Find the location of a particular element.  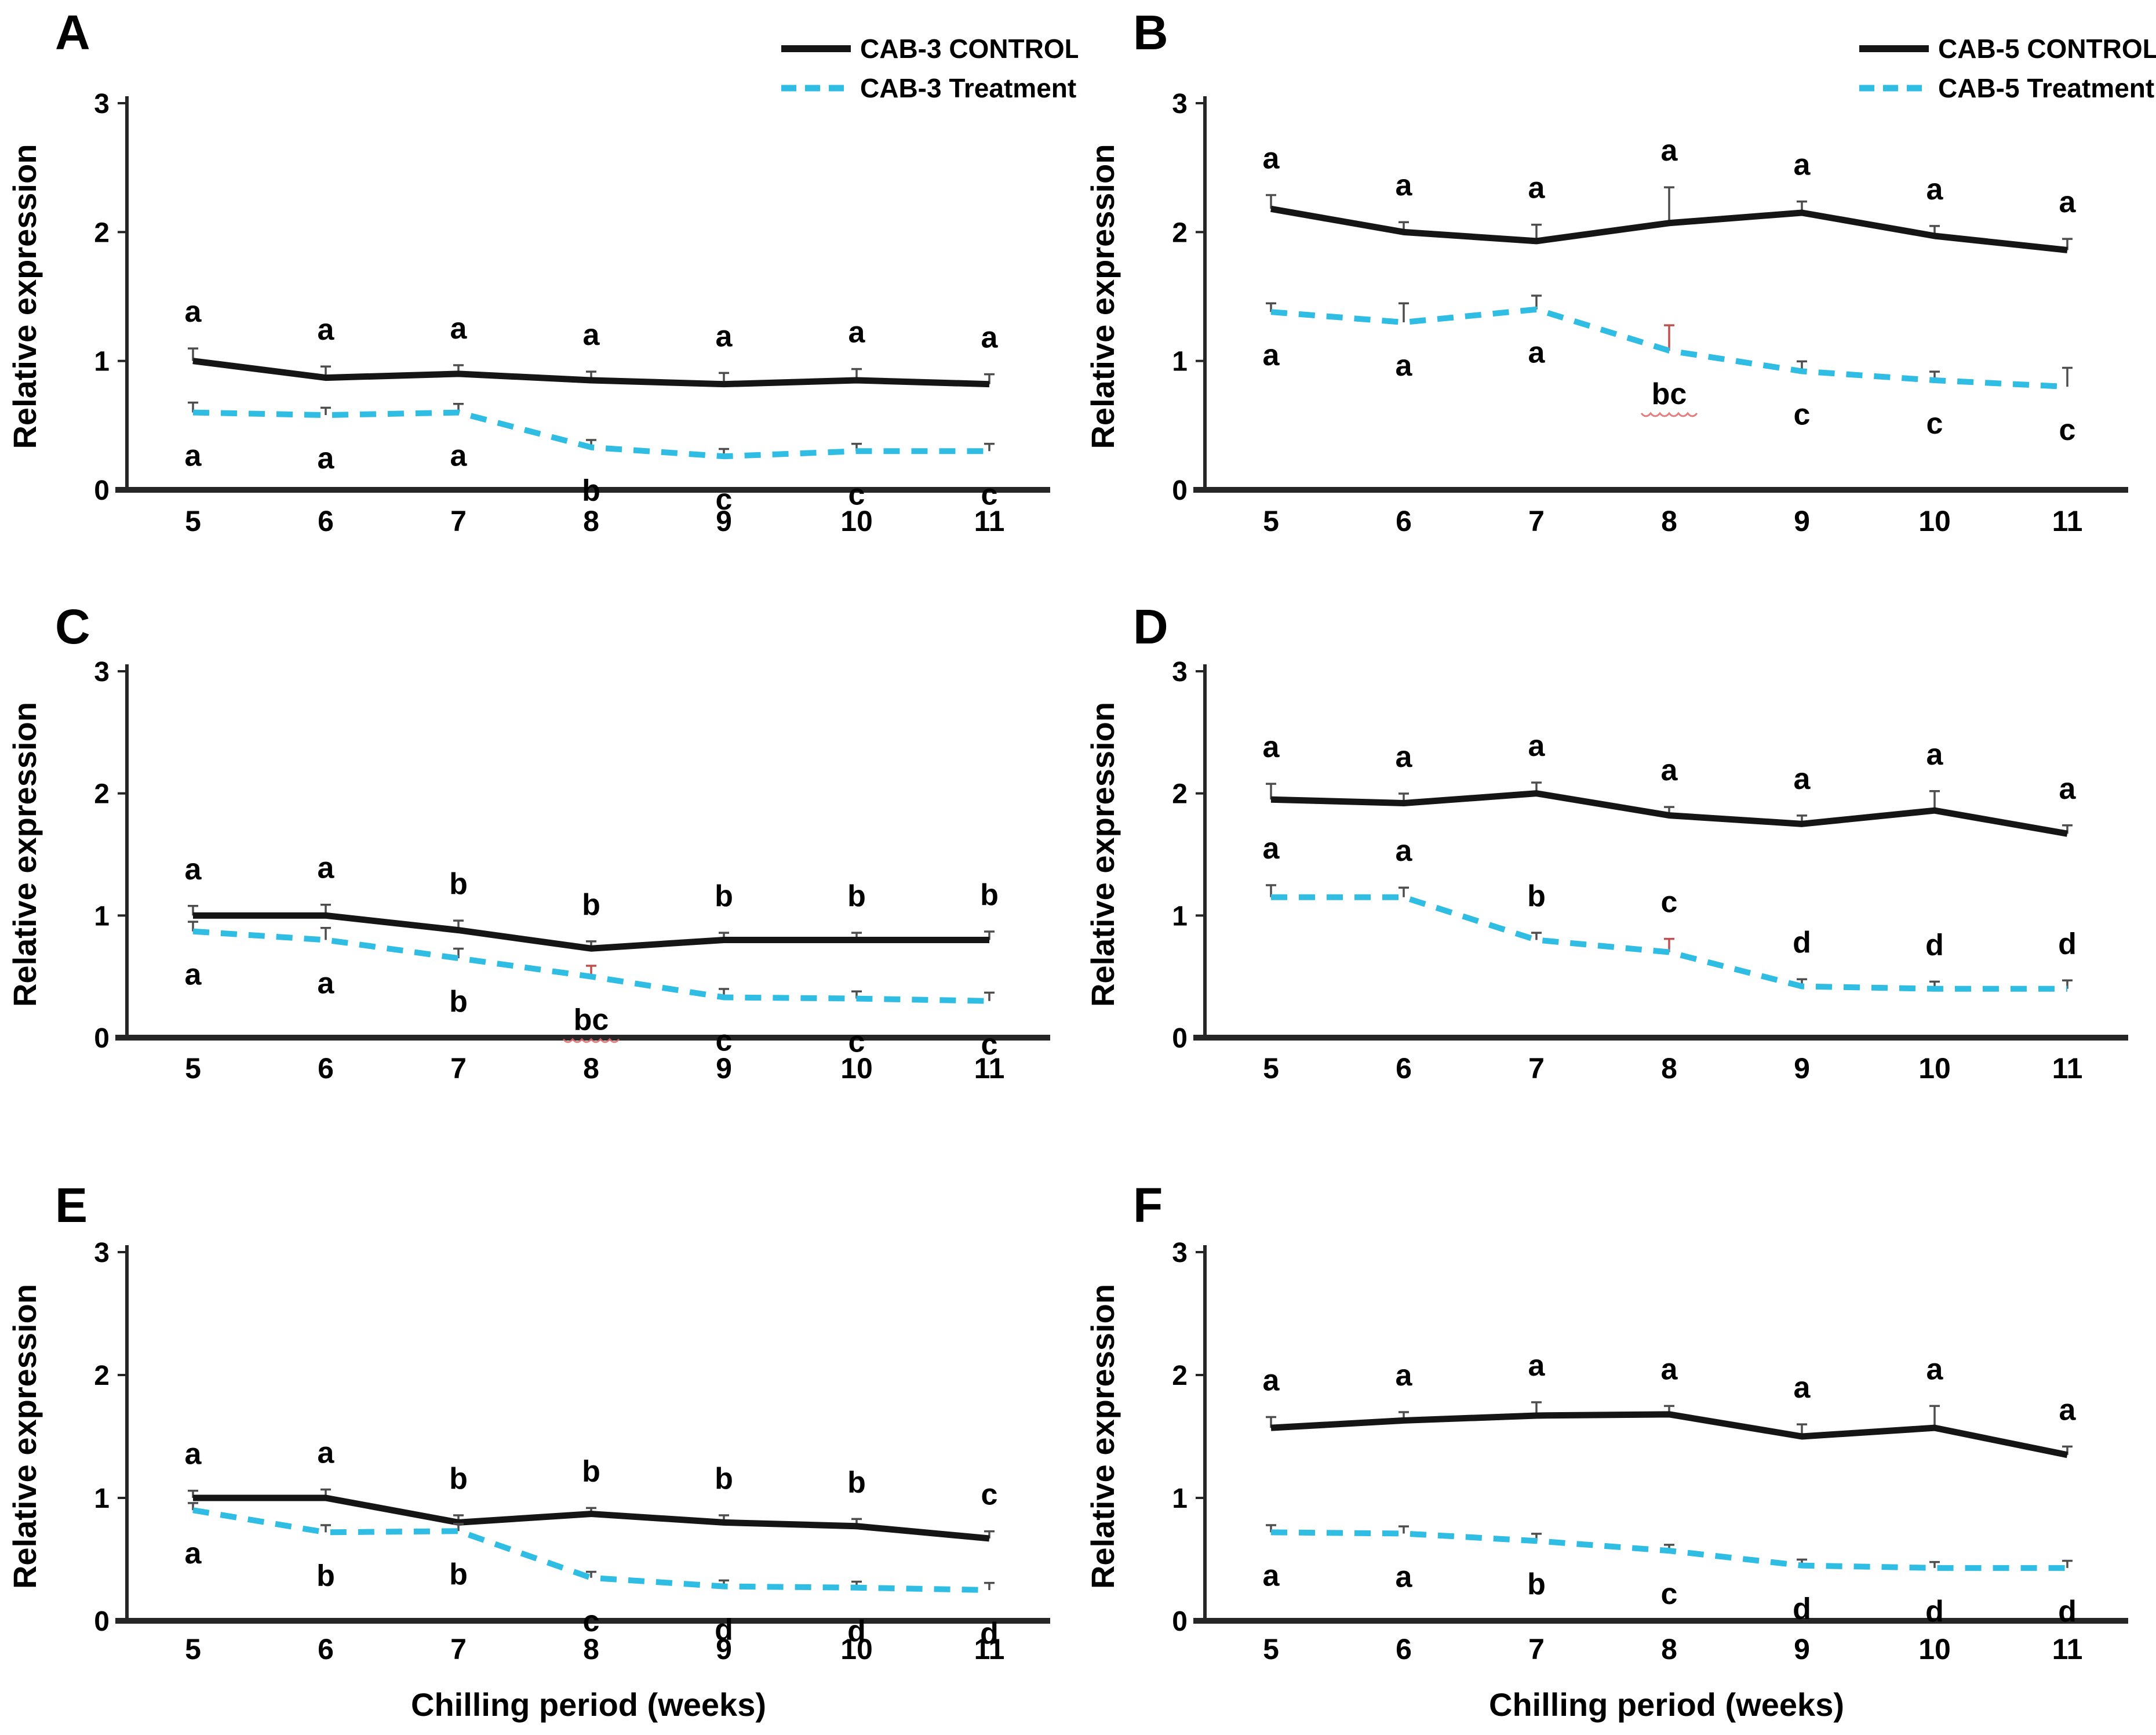

legend-label: CAB-3 CONTROL is located at coordinates (969, 49).